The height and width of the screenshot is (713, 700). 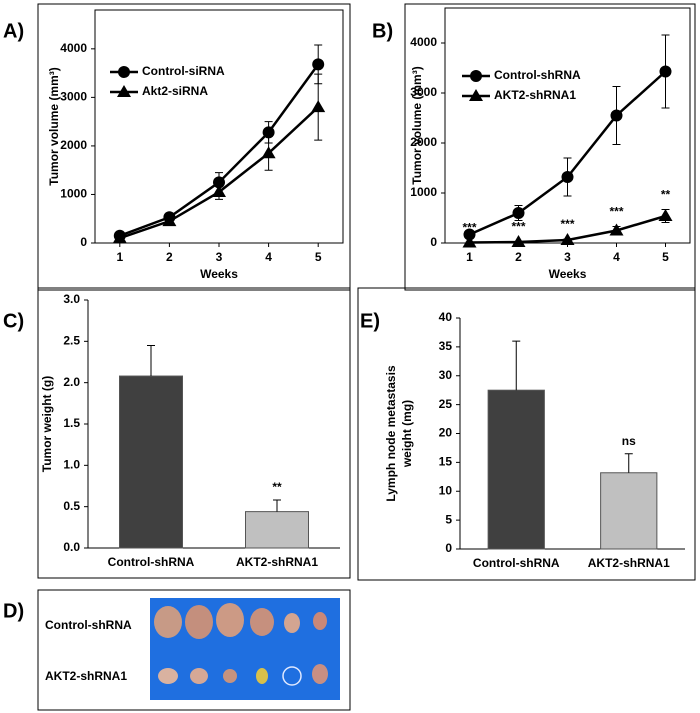 I want to click on y-tick-label: 3.0, so click(x=71, y=299).